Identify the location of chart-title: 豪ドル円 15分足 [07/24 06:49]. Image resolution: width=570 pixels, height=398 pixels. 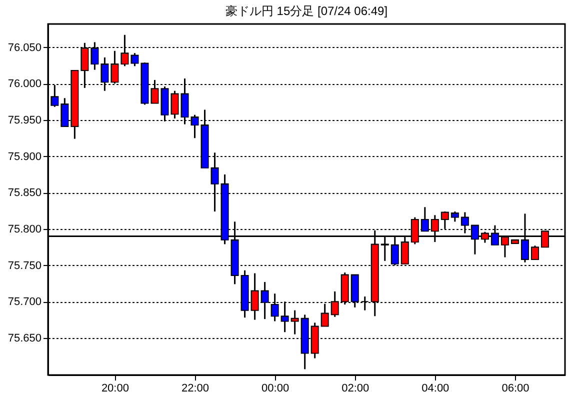
(306, 11).